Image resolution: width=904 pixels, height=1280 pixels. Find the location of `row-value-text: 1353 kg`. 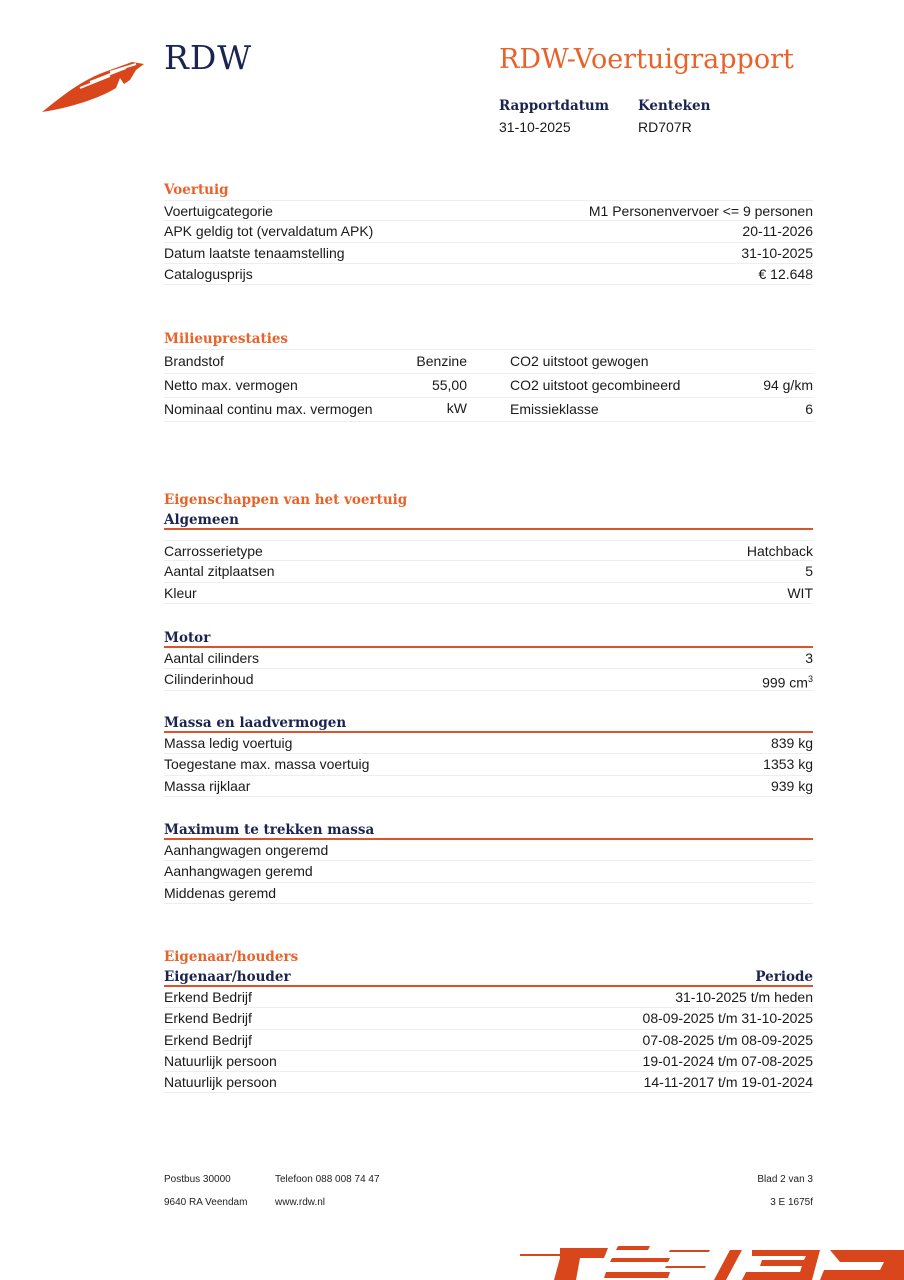

row-value-text: 1353 kg is located at coordinates (788, 764).